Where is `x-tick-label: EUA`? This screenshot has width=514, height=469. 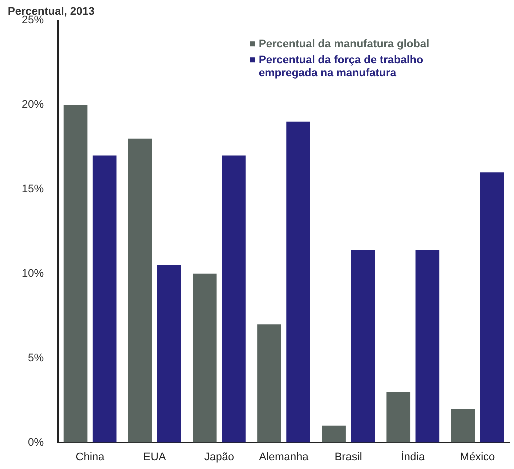 x-tick-label: EUA is located at coordinates (155, 457).